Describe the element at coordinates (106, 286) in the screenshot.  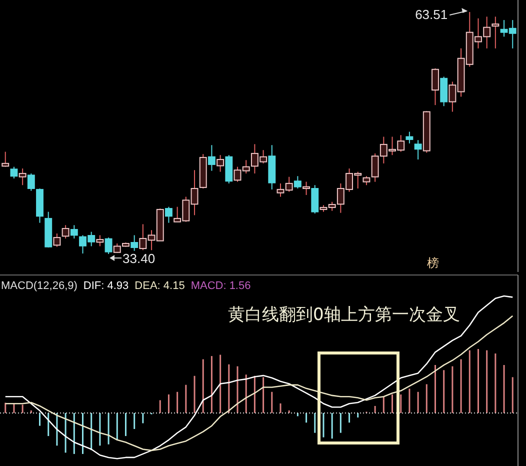
I see `text: DIF: 4.93` at that location.